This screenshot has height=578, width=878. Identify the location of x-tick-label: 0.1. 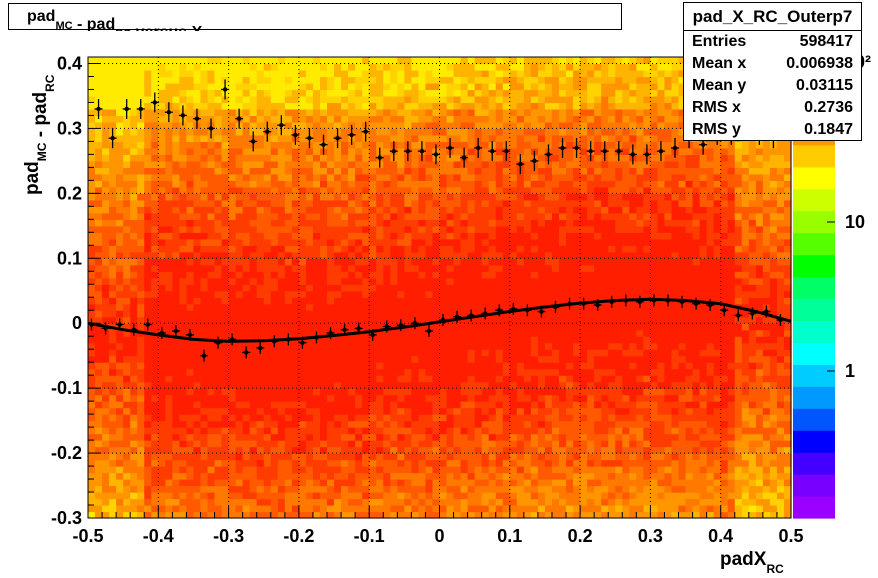
(509, 536).